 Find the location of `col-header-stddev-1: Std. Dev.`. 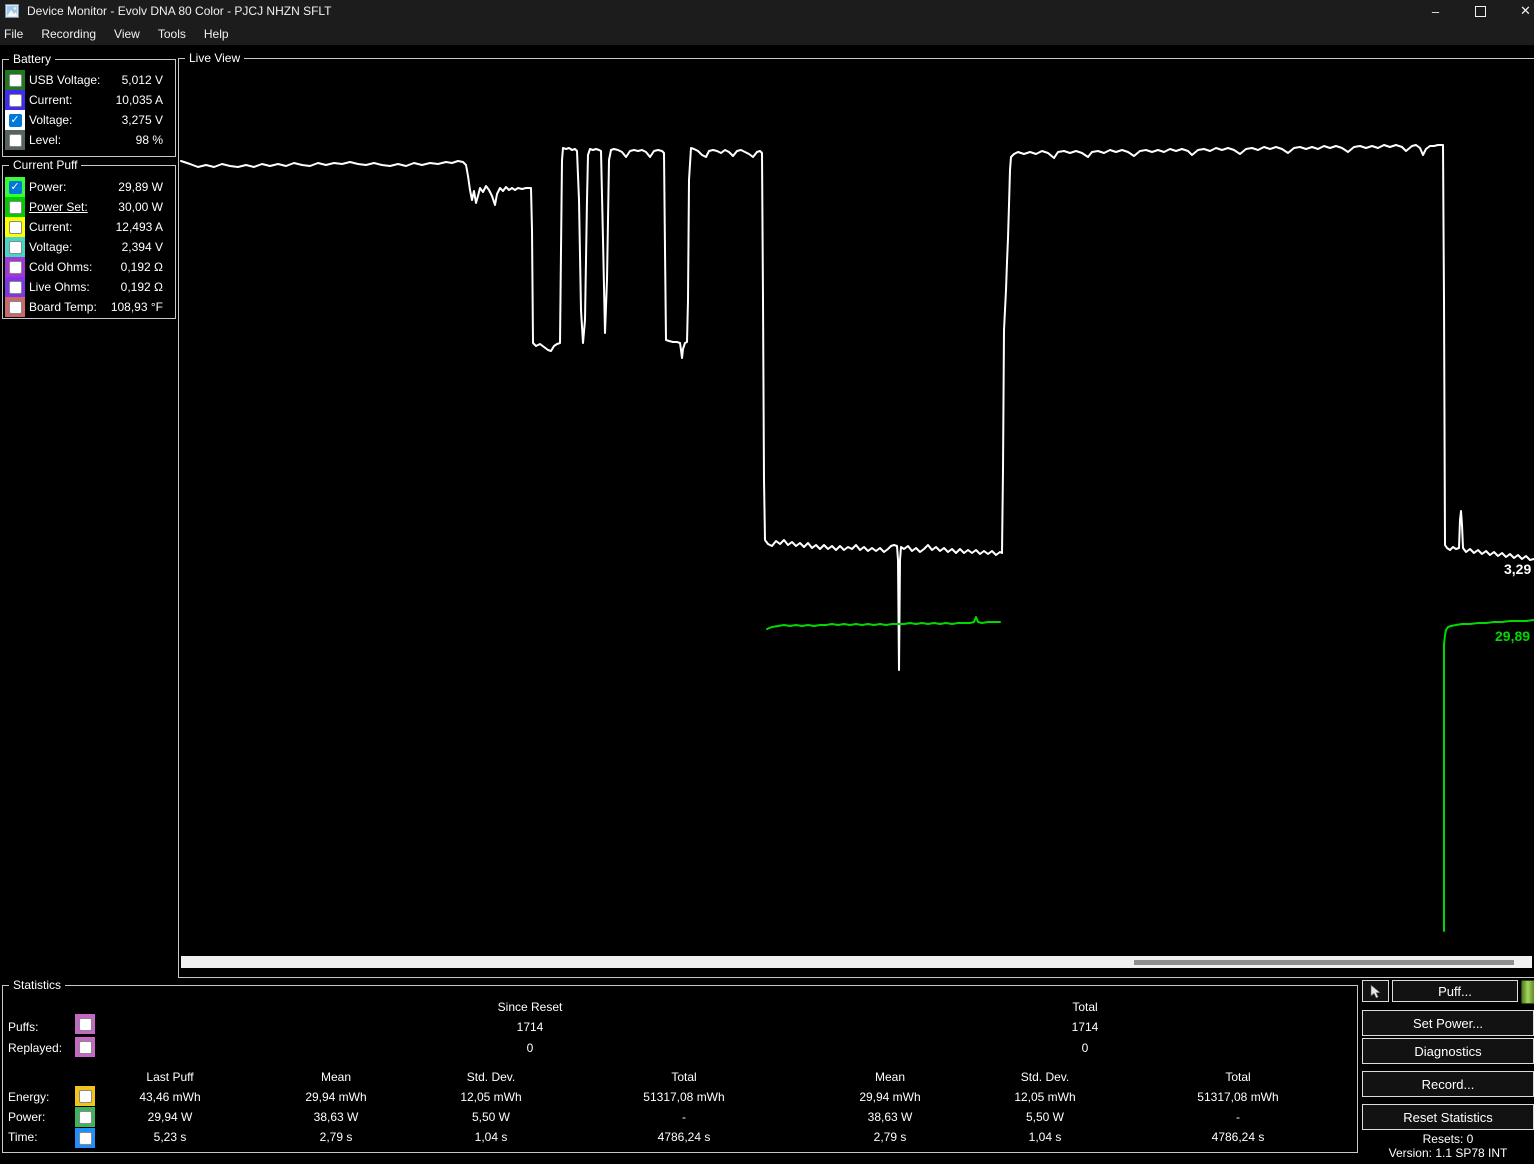

col-header-stddev-1: Std. Dev. is located at coordinates (491, 1077).